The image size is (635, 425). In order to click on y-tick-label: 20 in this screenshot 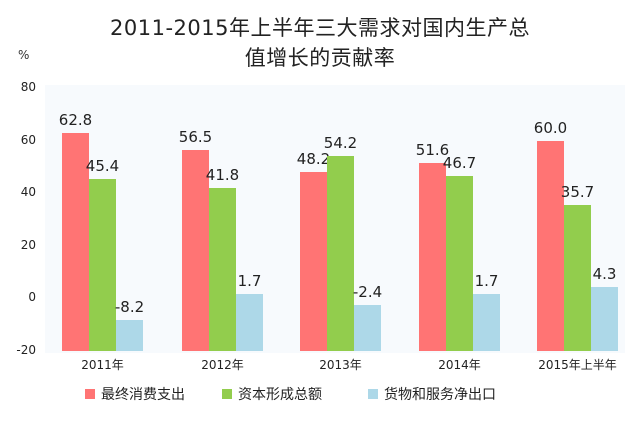, I will do `click(28, 244)`.